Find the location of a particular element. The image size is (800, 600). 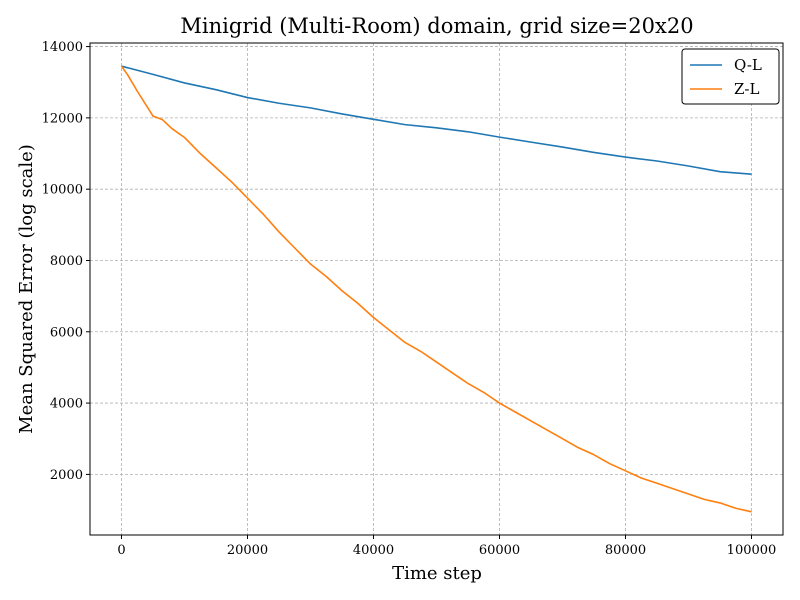

y-tick-label: 10000 is located at coordinates (62, 190).